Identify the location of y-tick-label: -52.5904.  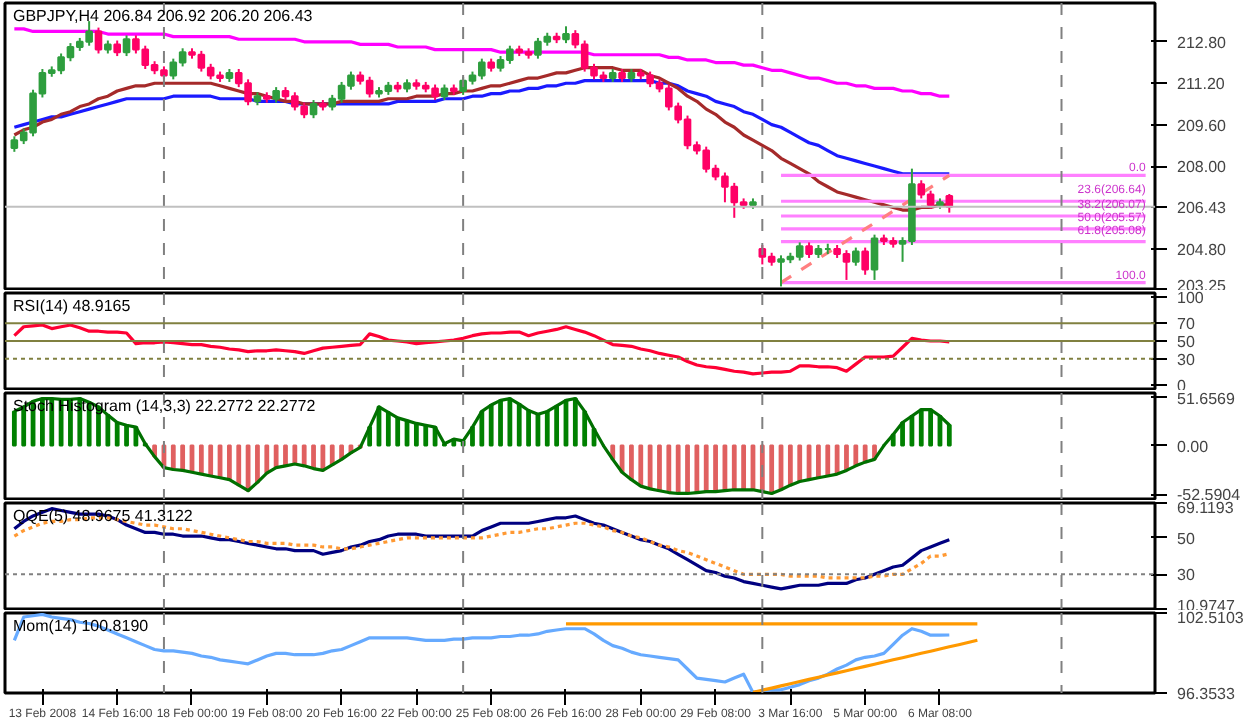
(1209, 495).